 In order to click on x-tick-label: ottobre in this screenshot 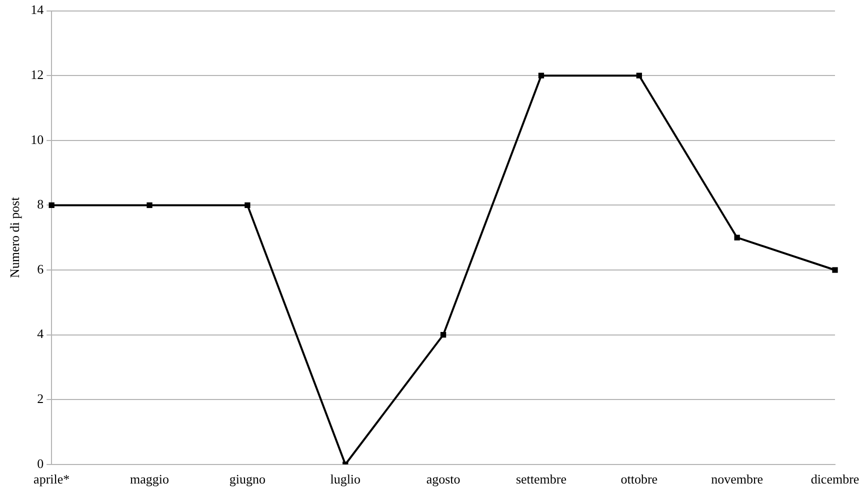, I will do `click(639, 479)`.